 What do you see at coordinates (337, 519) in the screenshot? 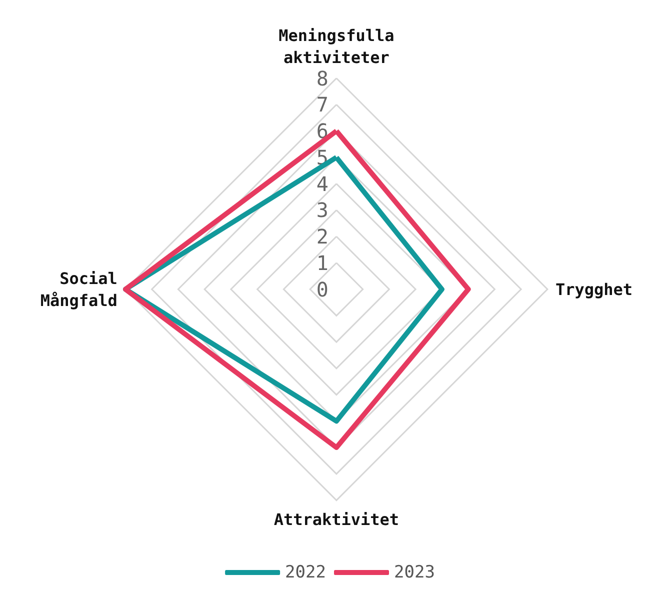
I see `spoke-label: Attraktivitet` at bounding box center [337, 519].